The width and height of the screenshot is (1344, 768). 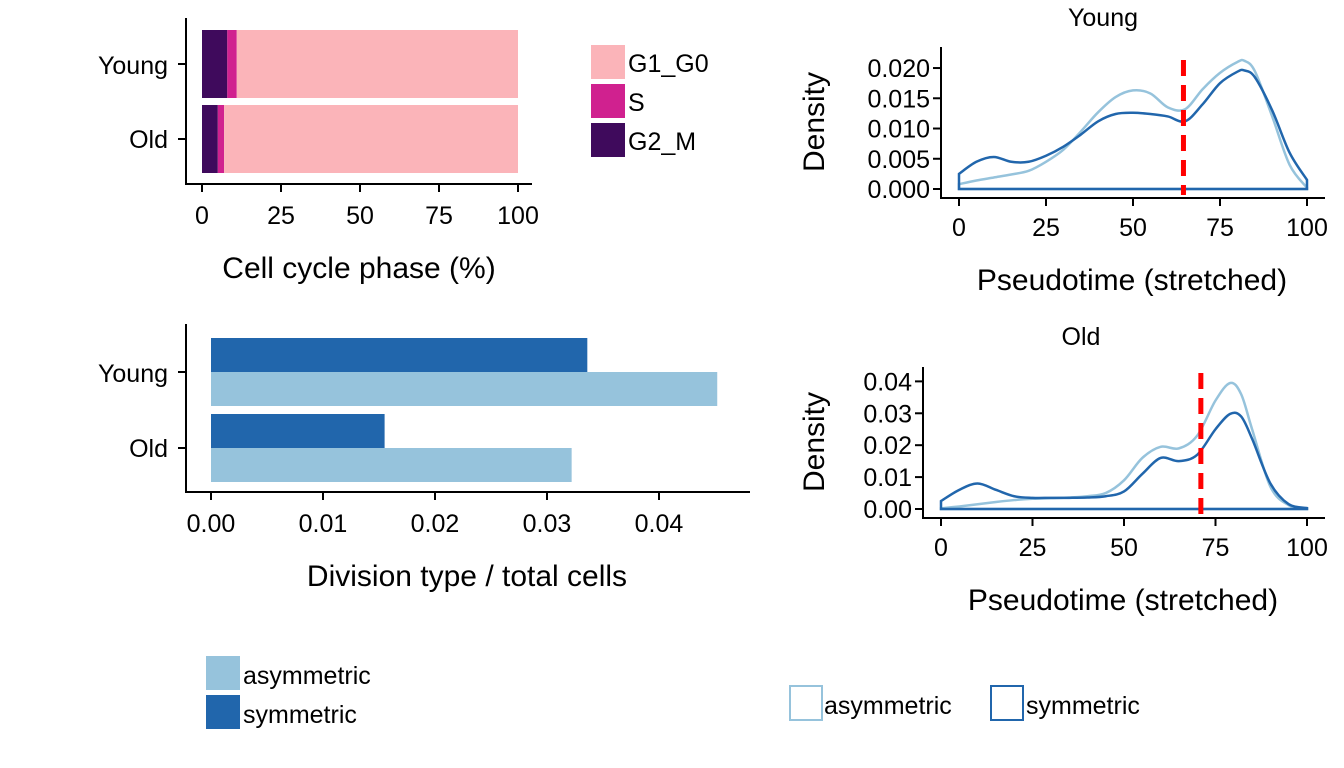 I want to click on p1-x-tick-label-3: 75, so click(x=439, y=216).